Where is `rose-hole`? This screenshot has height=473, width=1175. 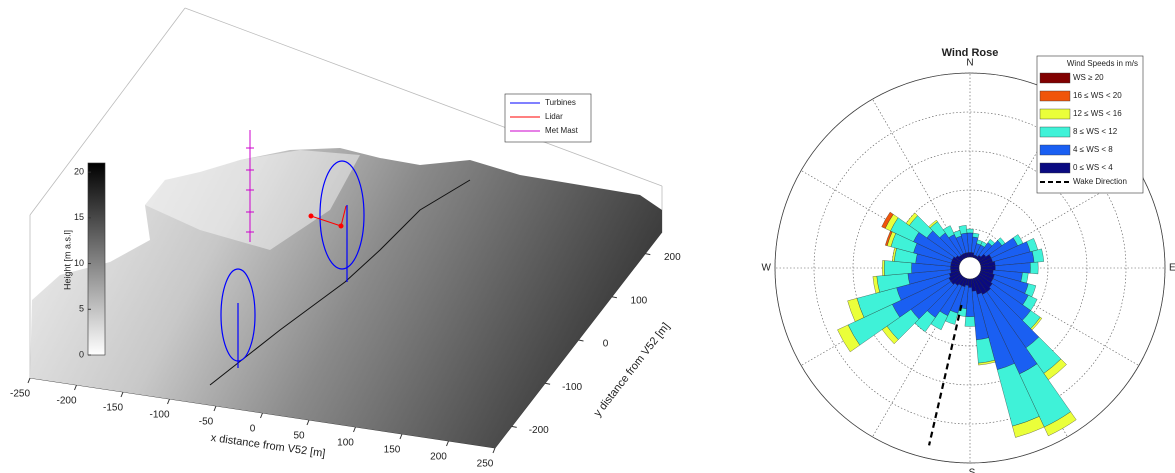 rose-hole is located at coordinates (970, 268).